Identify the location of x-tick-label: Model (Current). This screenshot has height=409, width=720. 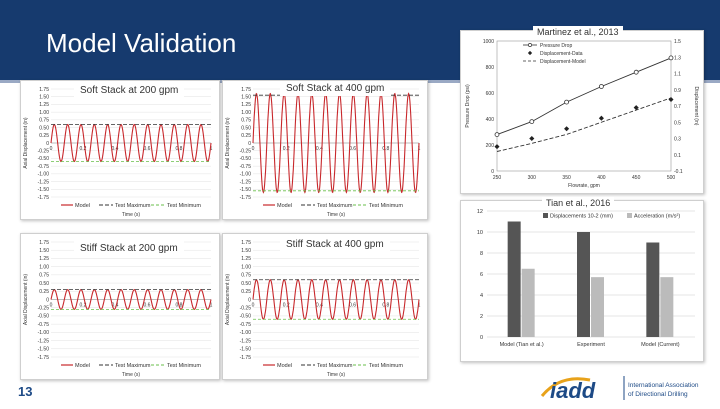
(660, 345).